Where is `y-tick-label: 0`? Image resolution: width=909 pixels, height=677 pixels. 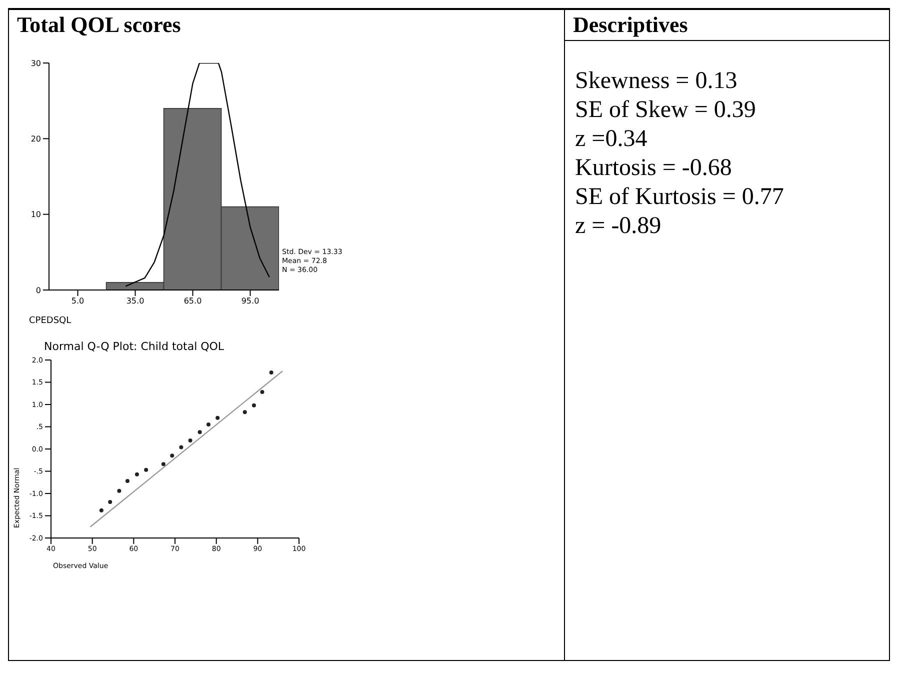
y-tick-label: 0 is located at coordinates (38, 290).